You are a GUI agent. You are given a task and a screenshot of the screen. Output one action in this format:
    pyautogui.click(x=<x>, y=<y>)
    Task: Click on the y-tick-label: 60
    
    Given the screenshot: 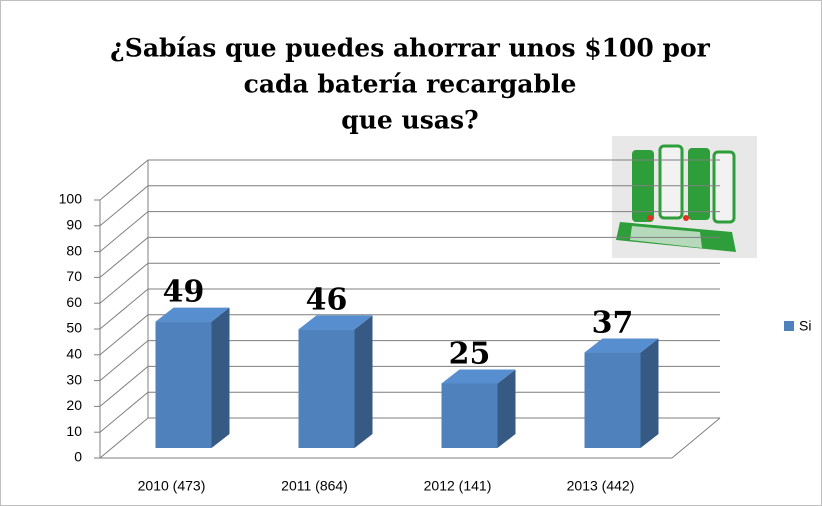 What is the action you would take?
    pyautogui.click(x=74, y=302)
    